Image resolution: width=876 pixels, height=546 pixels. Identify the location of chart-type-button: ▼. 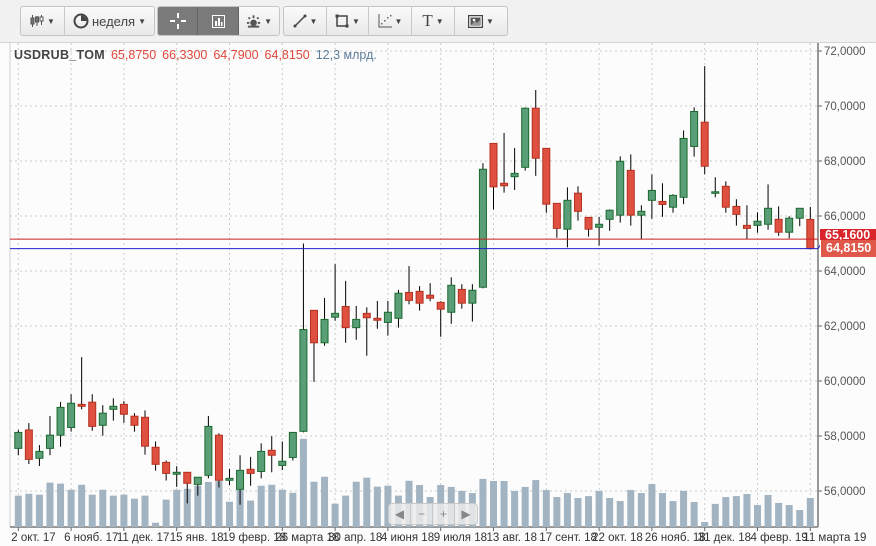
(43, 21).